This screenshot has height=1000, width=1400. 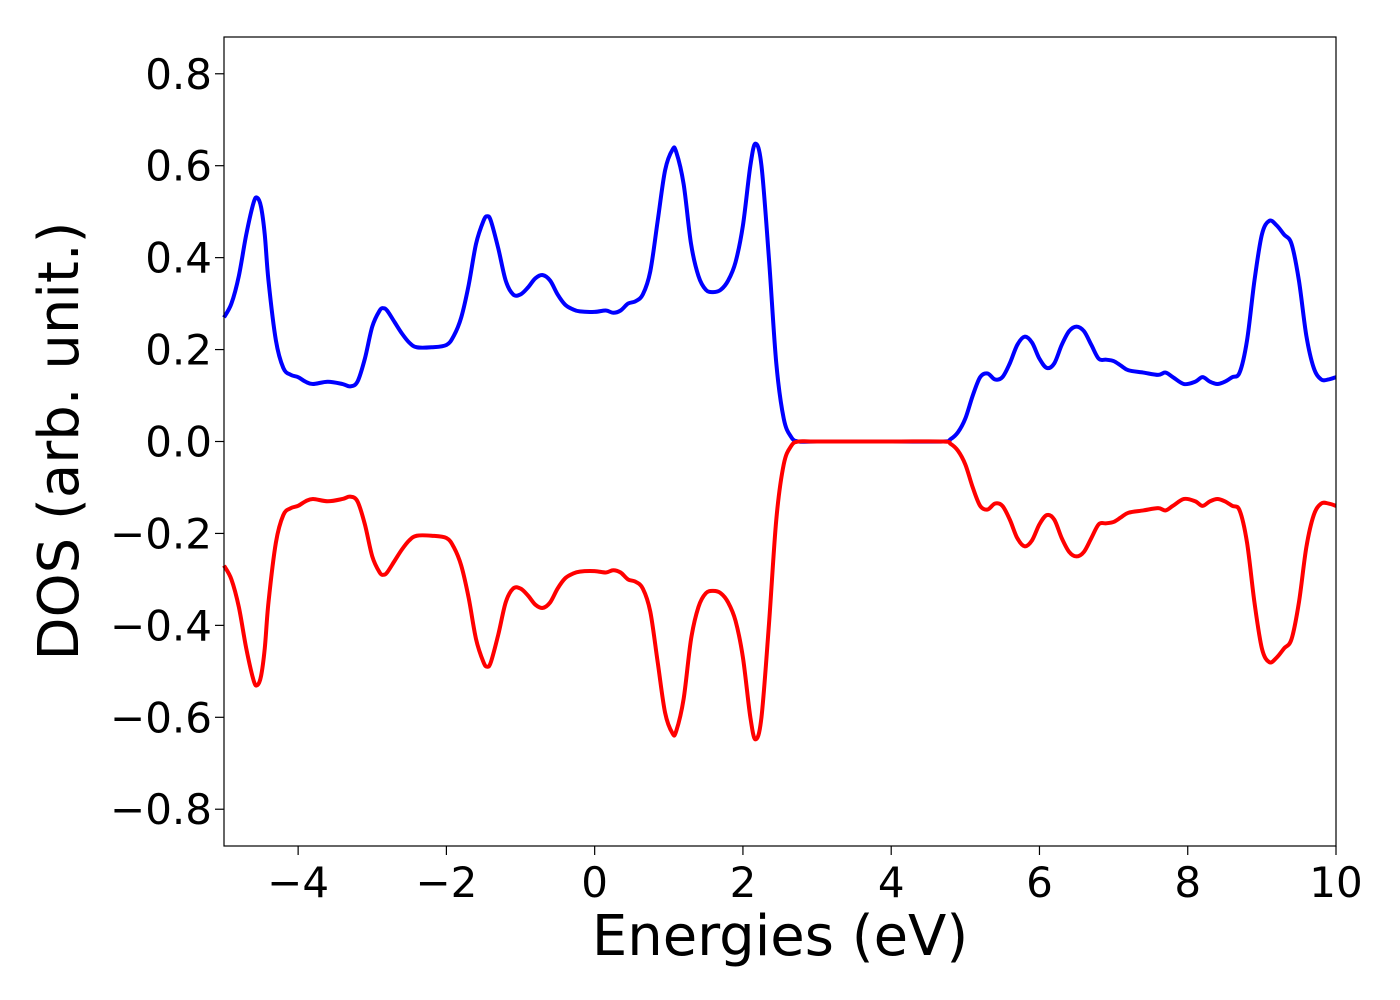 What do you see at coordinates (178, 442) in the screenshot?
I see `y-tick-label: 0.0` at bounding box center [178, 442].